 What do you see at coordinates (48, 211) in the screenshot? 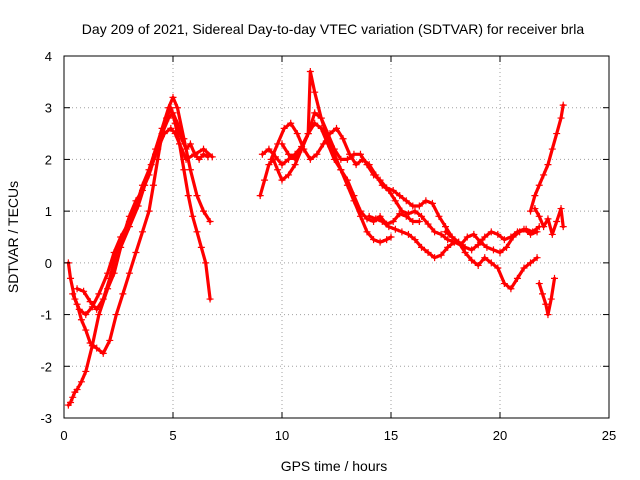
I see `y-tick-label: 1` at bounding box center [48, 211].